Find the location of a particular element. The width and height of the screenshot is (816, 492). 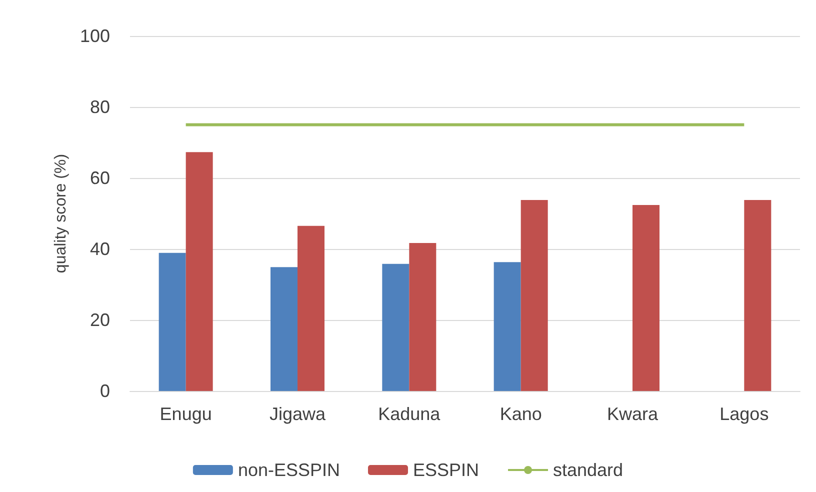

legend-label: non-ESSPIN is located at coordinates (289, 470).